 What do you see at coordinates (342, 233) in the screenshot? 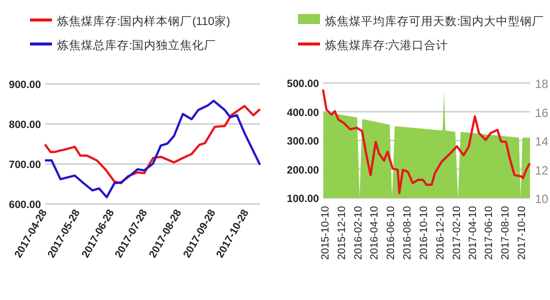
I see `x-tick-label: 2015-12-10` at bounding box center [342, 233].